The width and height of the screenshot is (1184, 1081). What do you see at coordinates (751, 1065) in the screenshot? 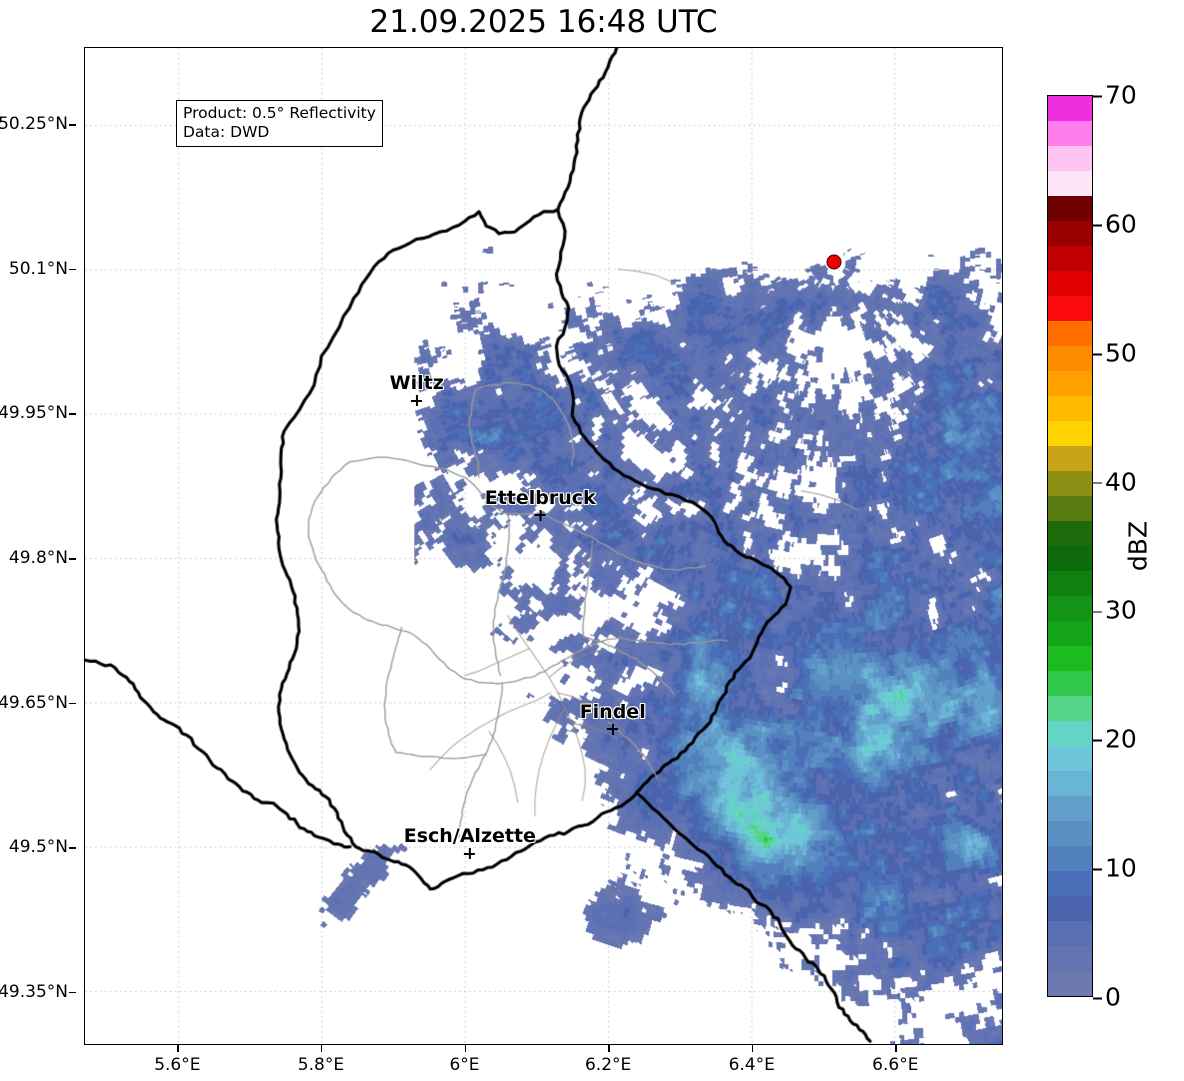
I see `x-tick-label: 6.4°E` at bounding box center [751, 1065].